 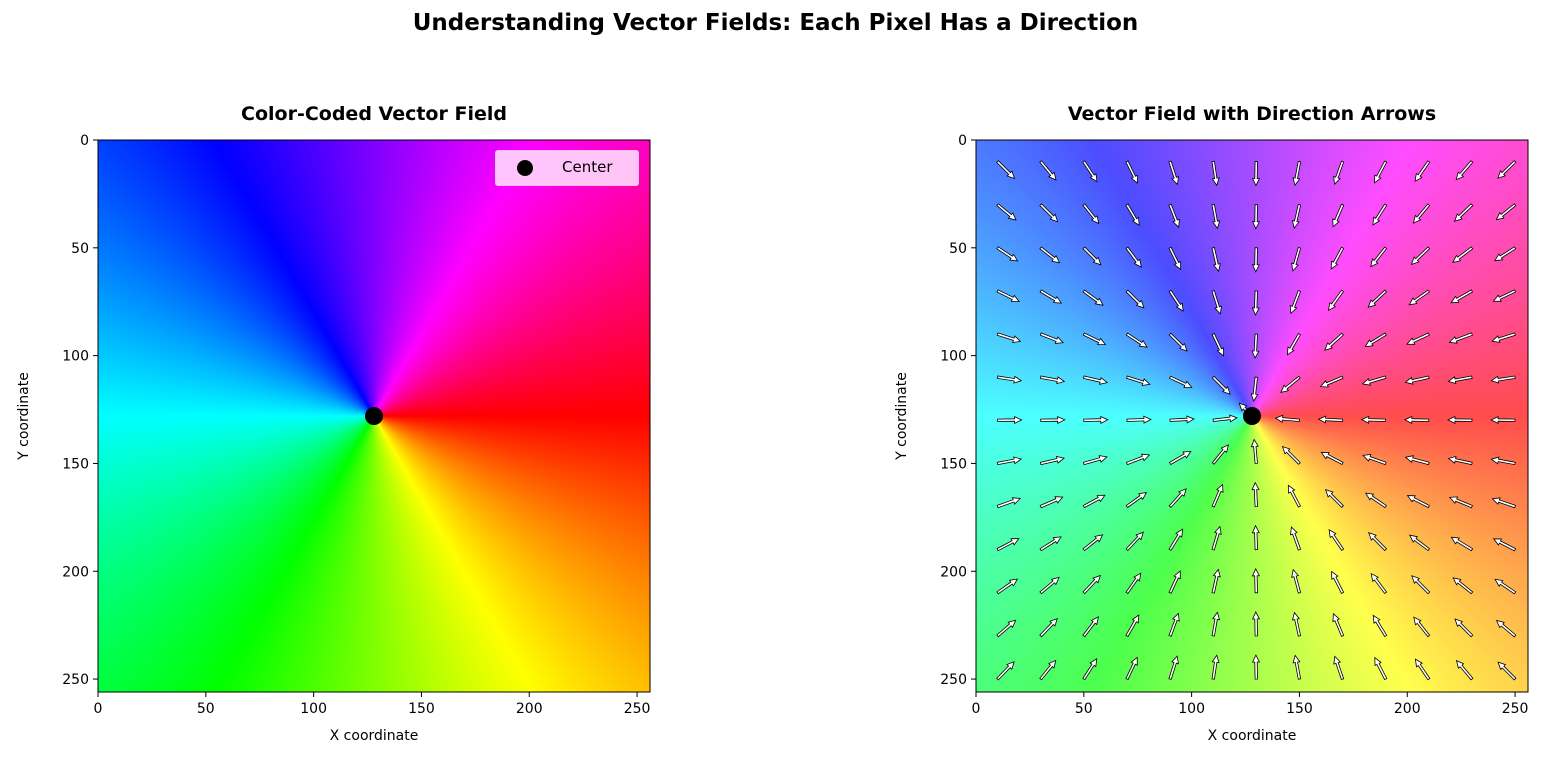 What do you see at coordinates (962, 141) in the screenshot?
I see `y-tick-label: 0` at bounding box center [962, 141].